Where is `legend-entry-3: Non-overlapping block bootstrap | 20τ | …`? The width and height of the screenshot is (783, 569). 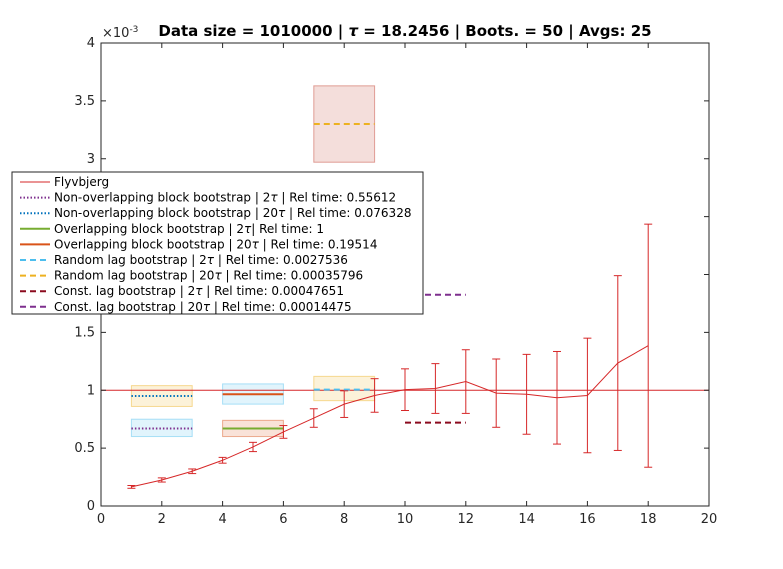 legend-entry-3: Non-overlapping block bootstrap | 20τ | … is located at coordinates (215, 213).